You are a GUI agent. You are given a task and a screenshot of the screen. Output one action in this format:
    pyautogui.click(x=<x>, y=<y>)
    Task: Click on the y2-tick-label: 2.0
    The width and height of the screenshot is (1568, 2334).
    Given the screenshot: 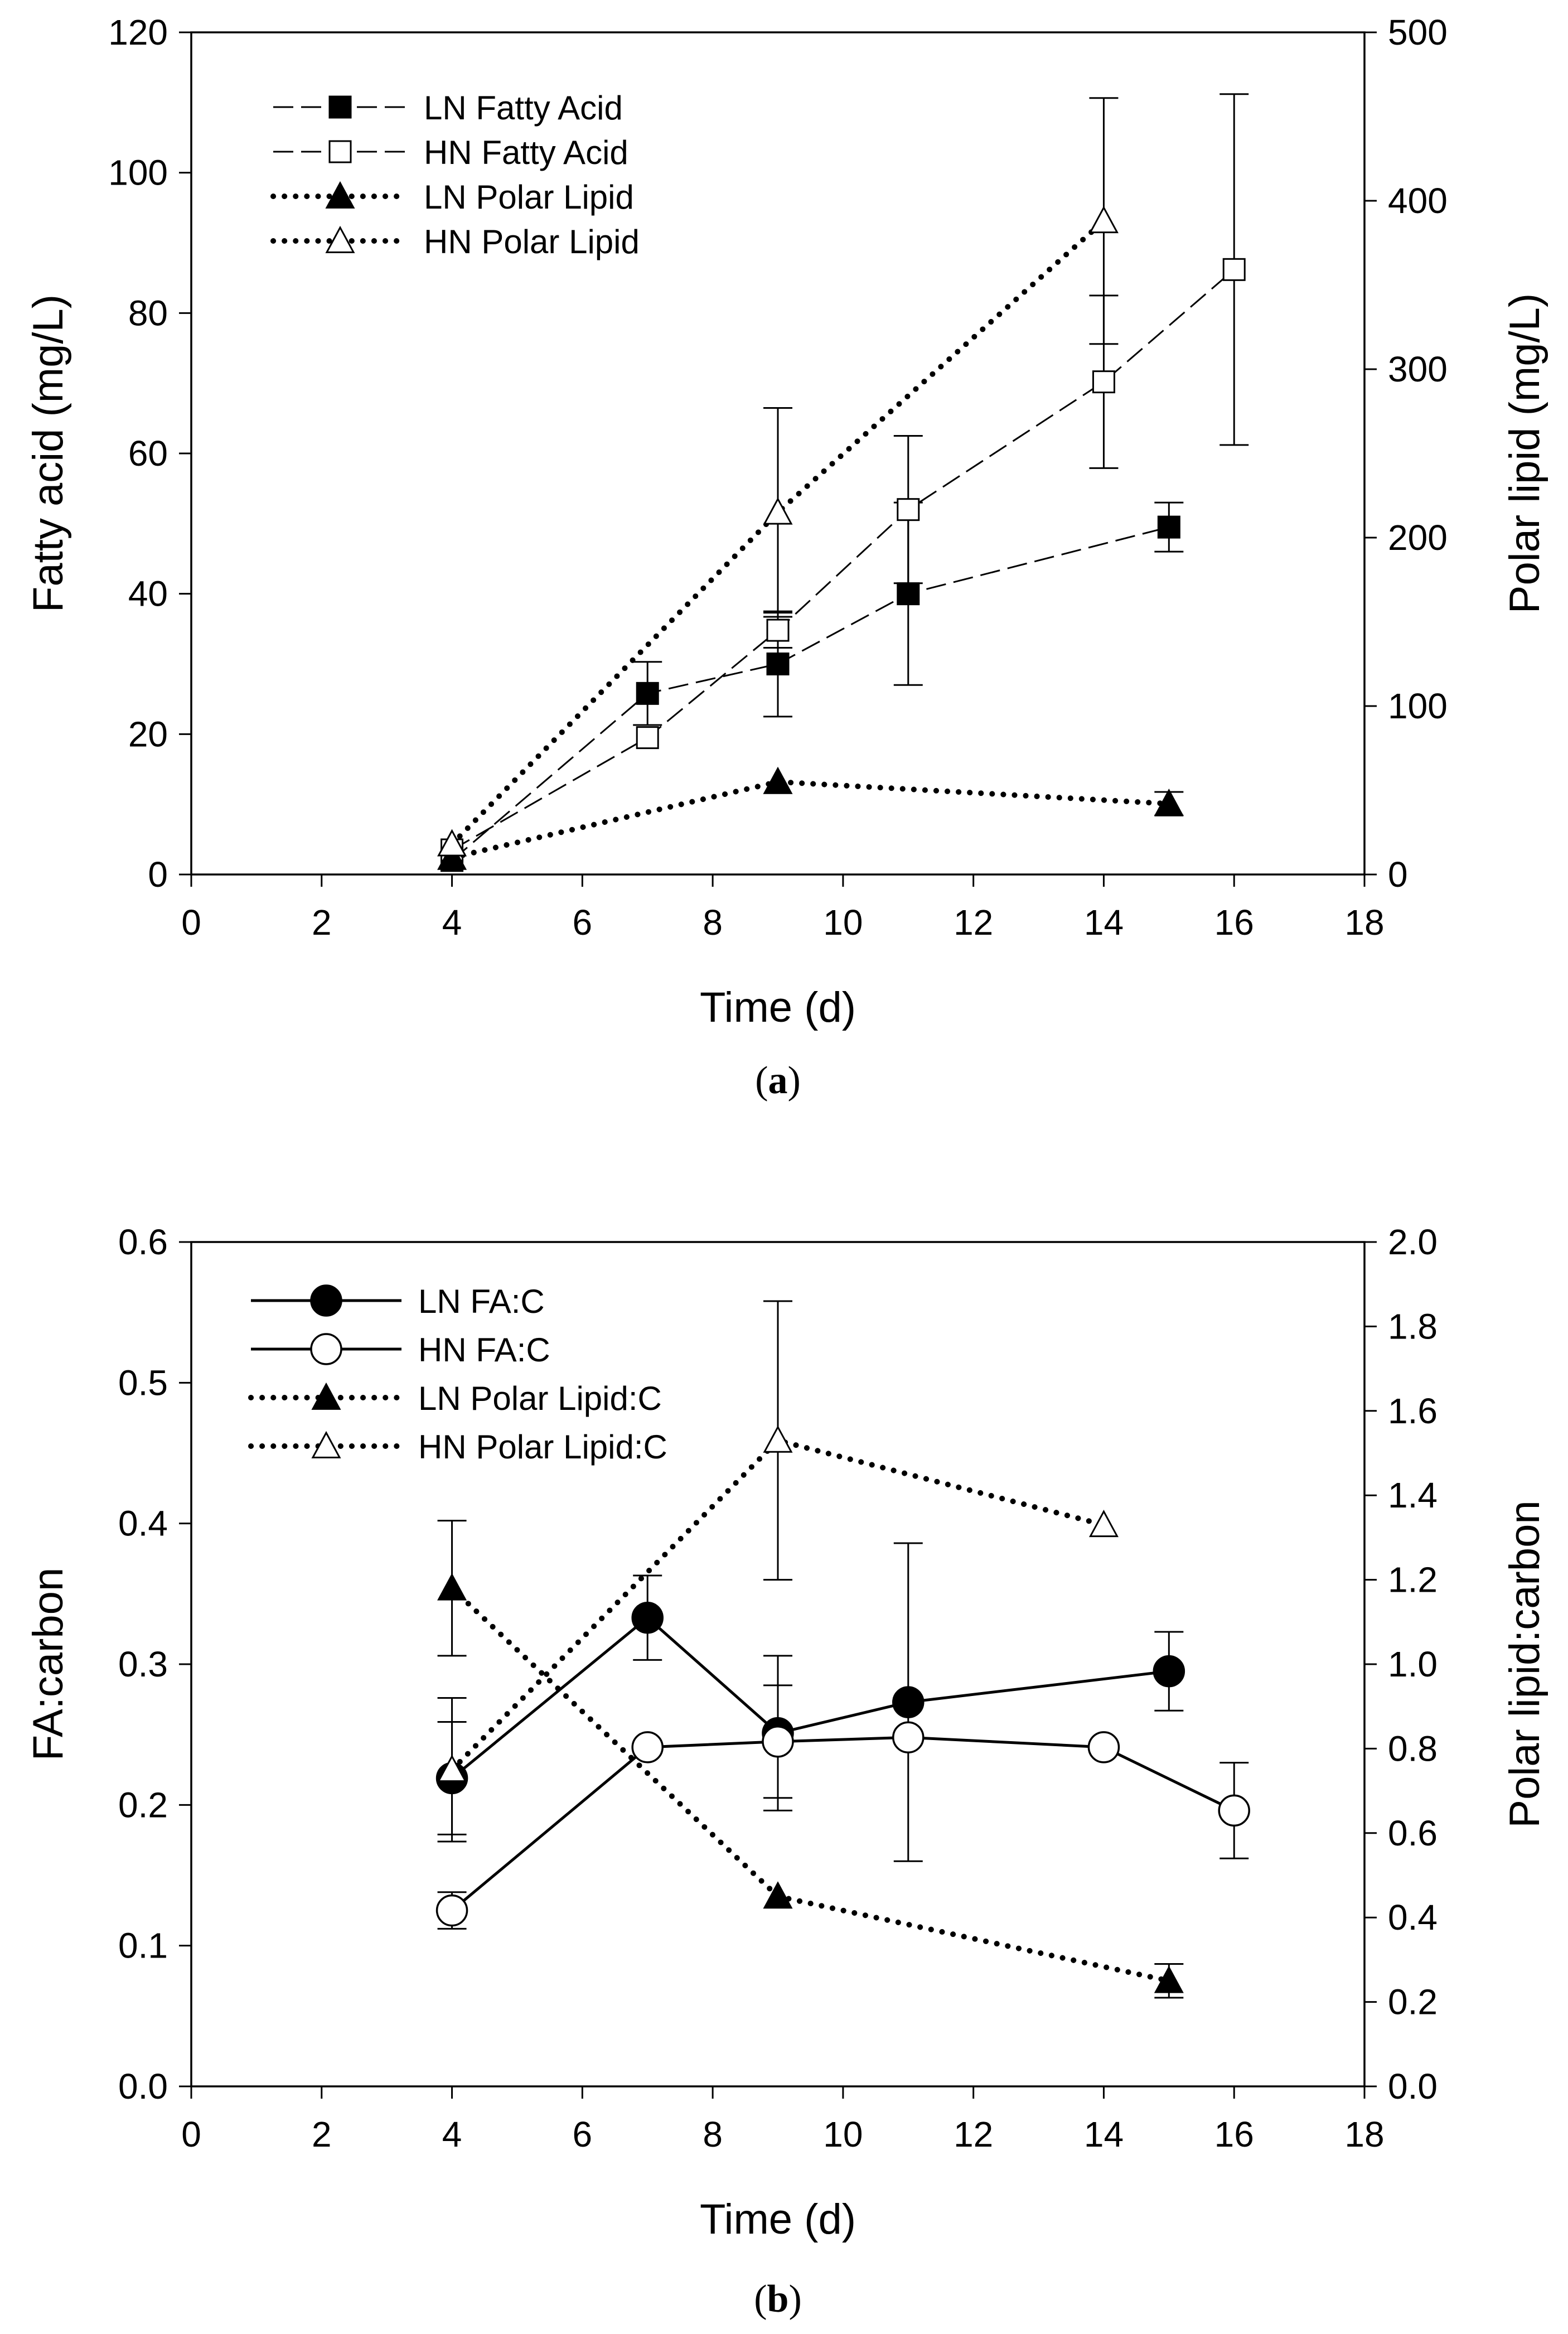 What is the action you would take?
    pyautogui.click(x=1413, y=1242)
    